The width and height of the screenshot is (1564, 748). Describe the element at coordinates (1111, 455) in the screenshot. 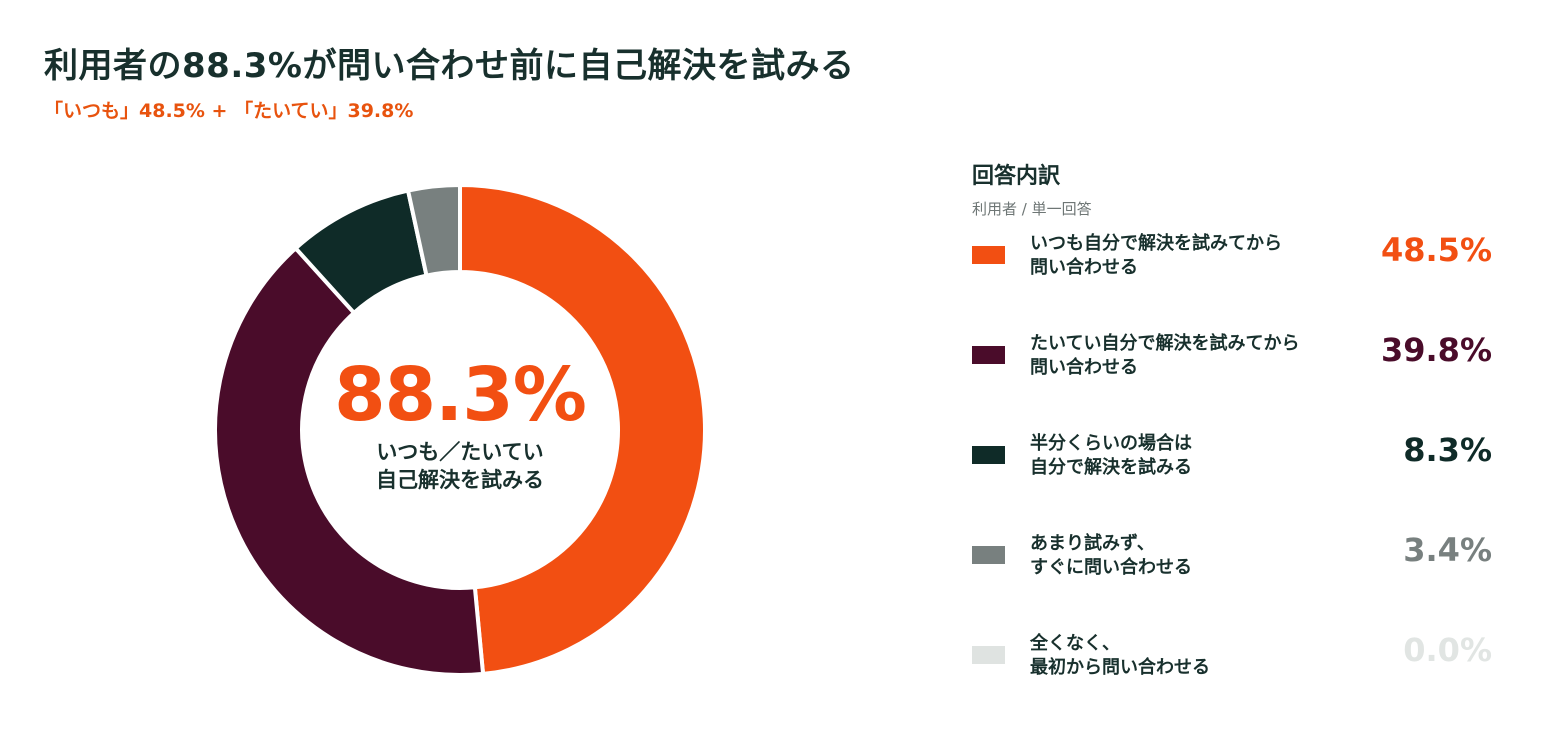

I see `legend-label: 半分くらいの場合は 自分で解決を試みる` at that location.